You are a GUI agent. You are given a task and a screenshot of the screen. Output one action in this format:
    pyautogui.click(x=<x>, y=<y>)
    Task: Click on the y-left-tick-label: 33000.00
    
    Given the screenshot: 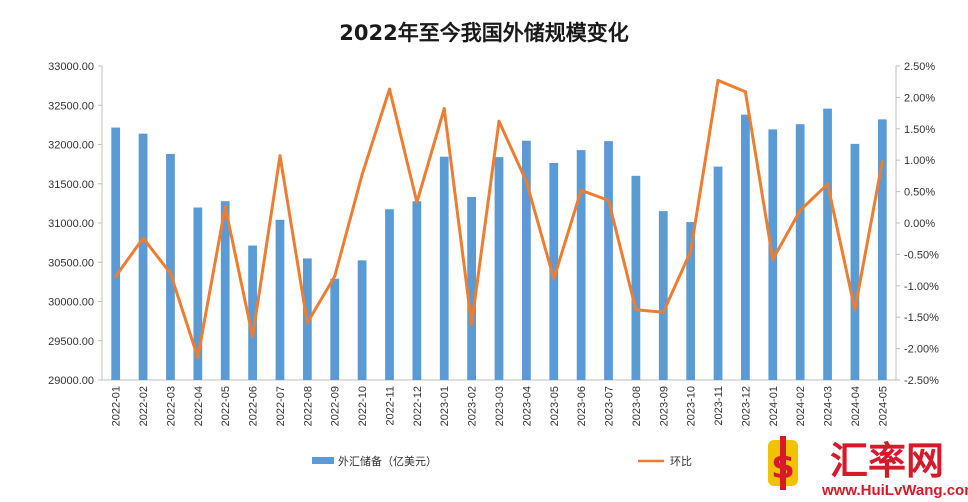 What is the action you would take?
    pyautogui.click(x=71, y=67)
    